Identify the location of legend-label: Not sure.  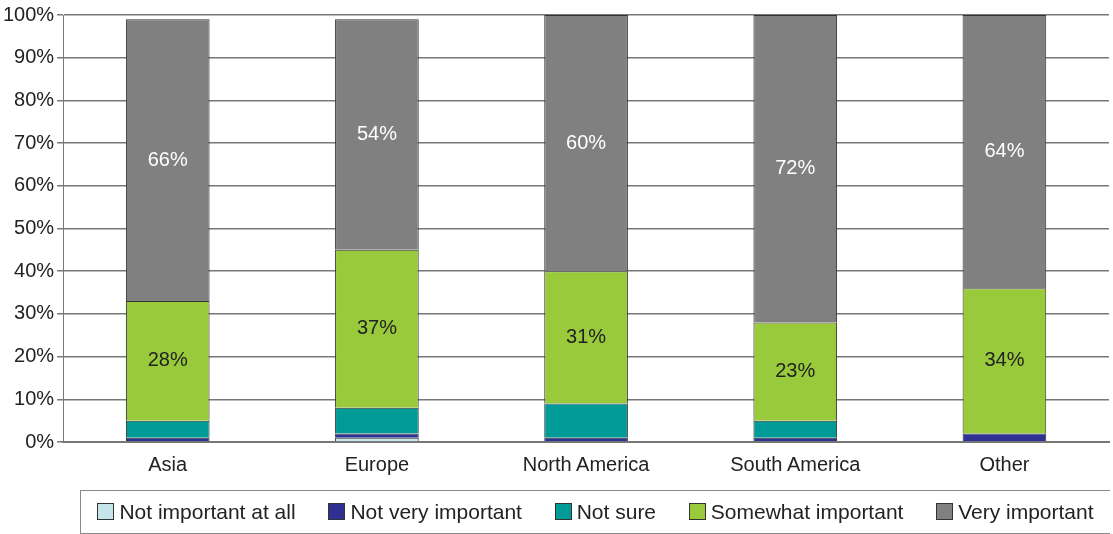
(616, 512).